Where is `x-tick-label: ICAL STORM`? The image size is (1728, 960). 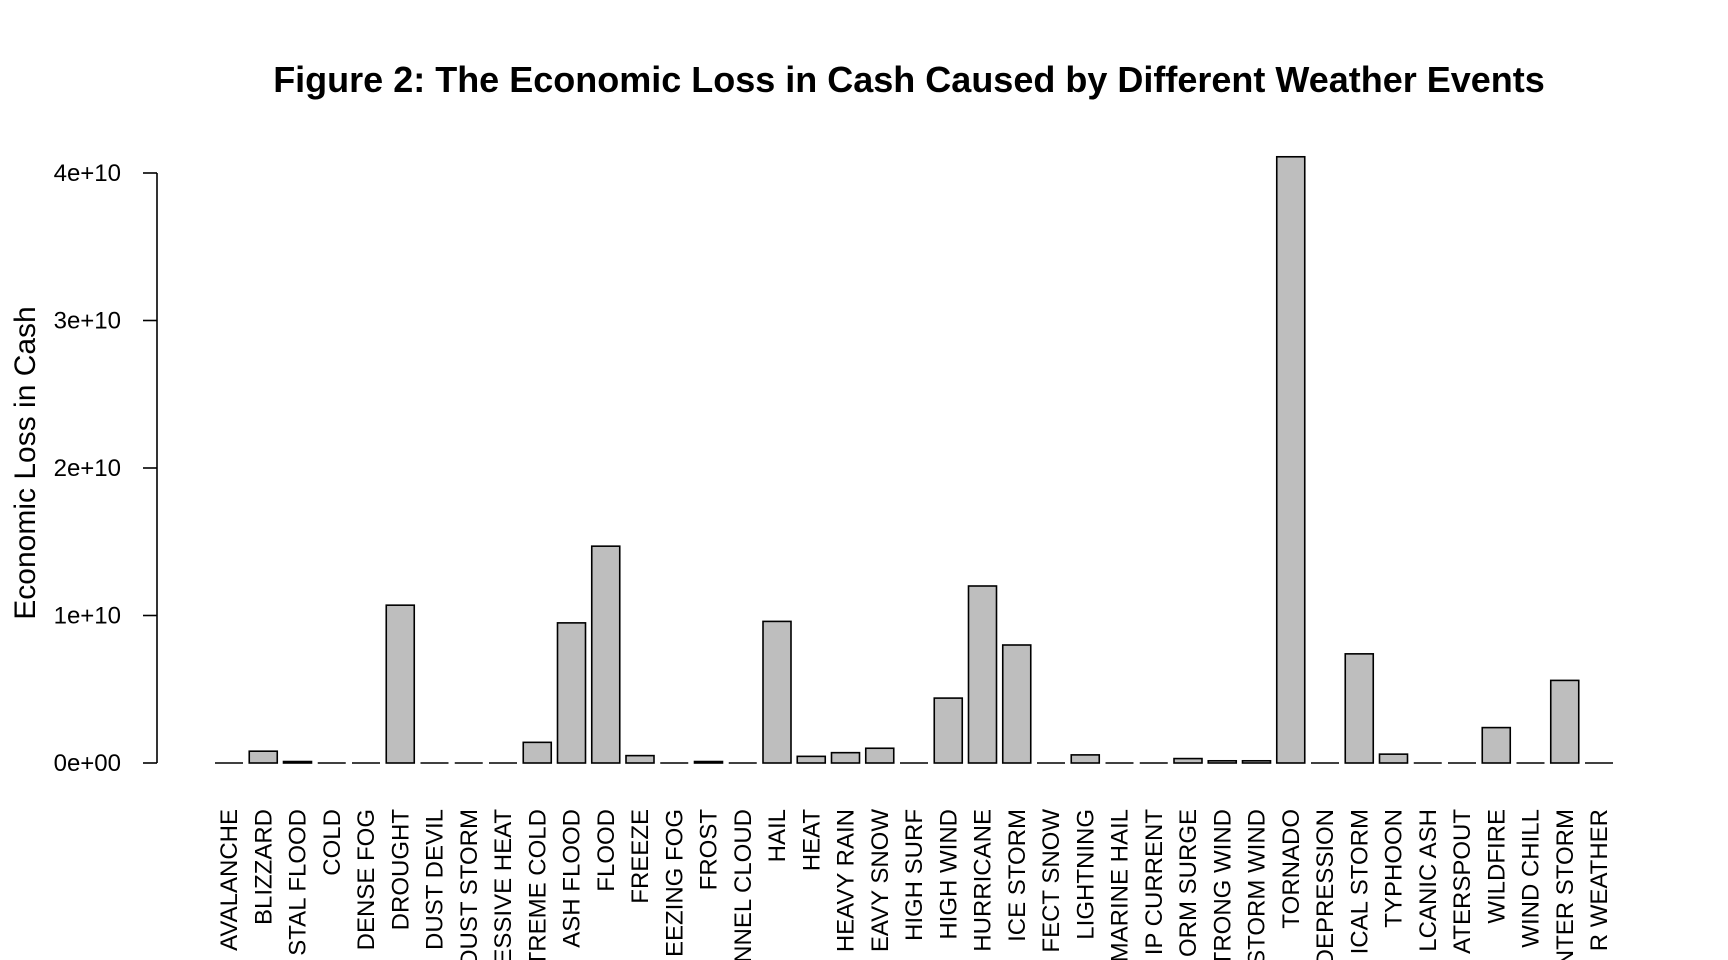 x-tick-label: ICAL STORM is located at coordinates (1359, 881).